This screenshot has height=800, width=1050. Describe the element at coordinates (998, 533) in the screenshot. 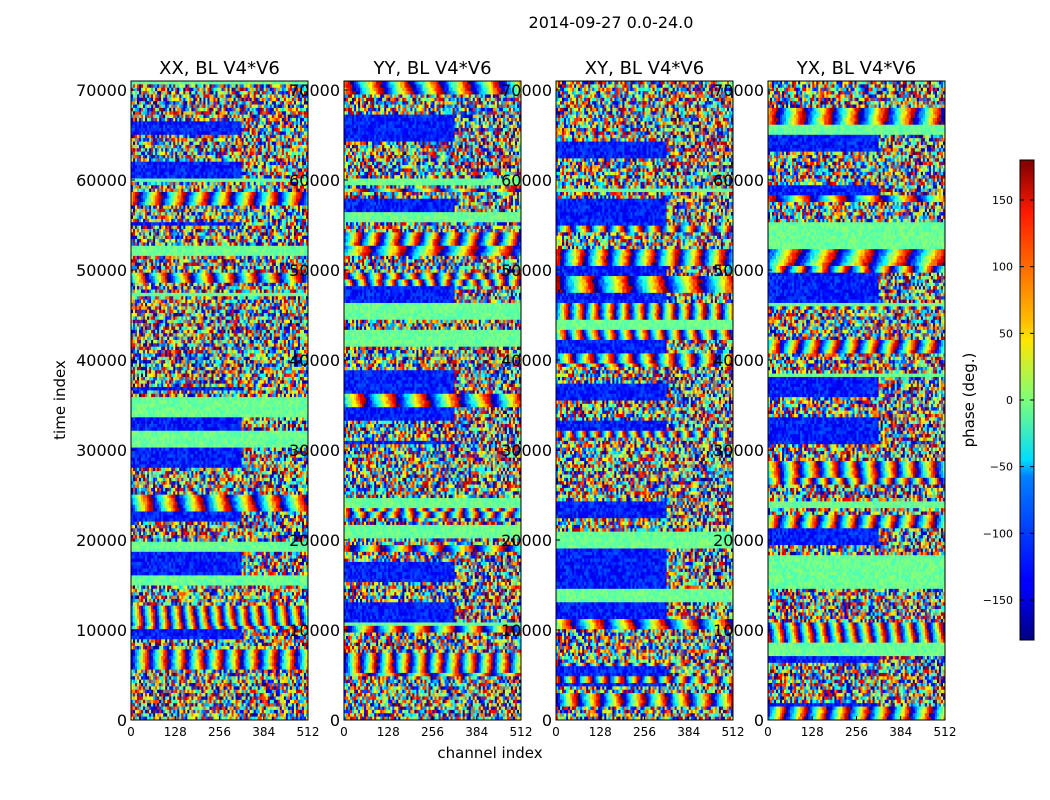

I see `colorbar-tick-label: −100` at that location.